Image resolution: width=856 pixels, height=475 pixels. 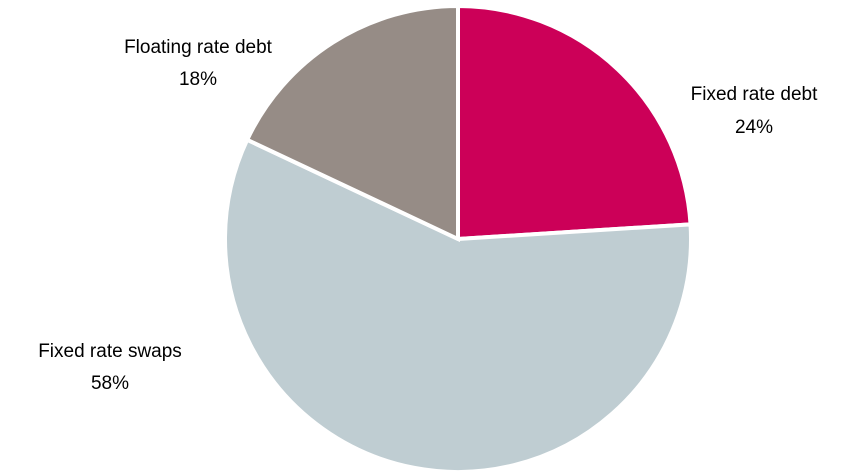 I want to click on slice-label-name: Floating rate debt, so click(x=198, y=47).